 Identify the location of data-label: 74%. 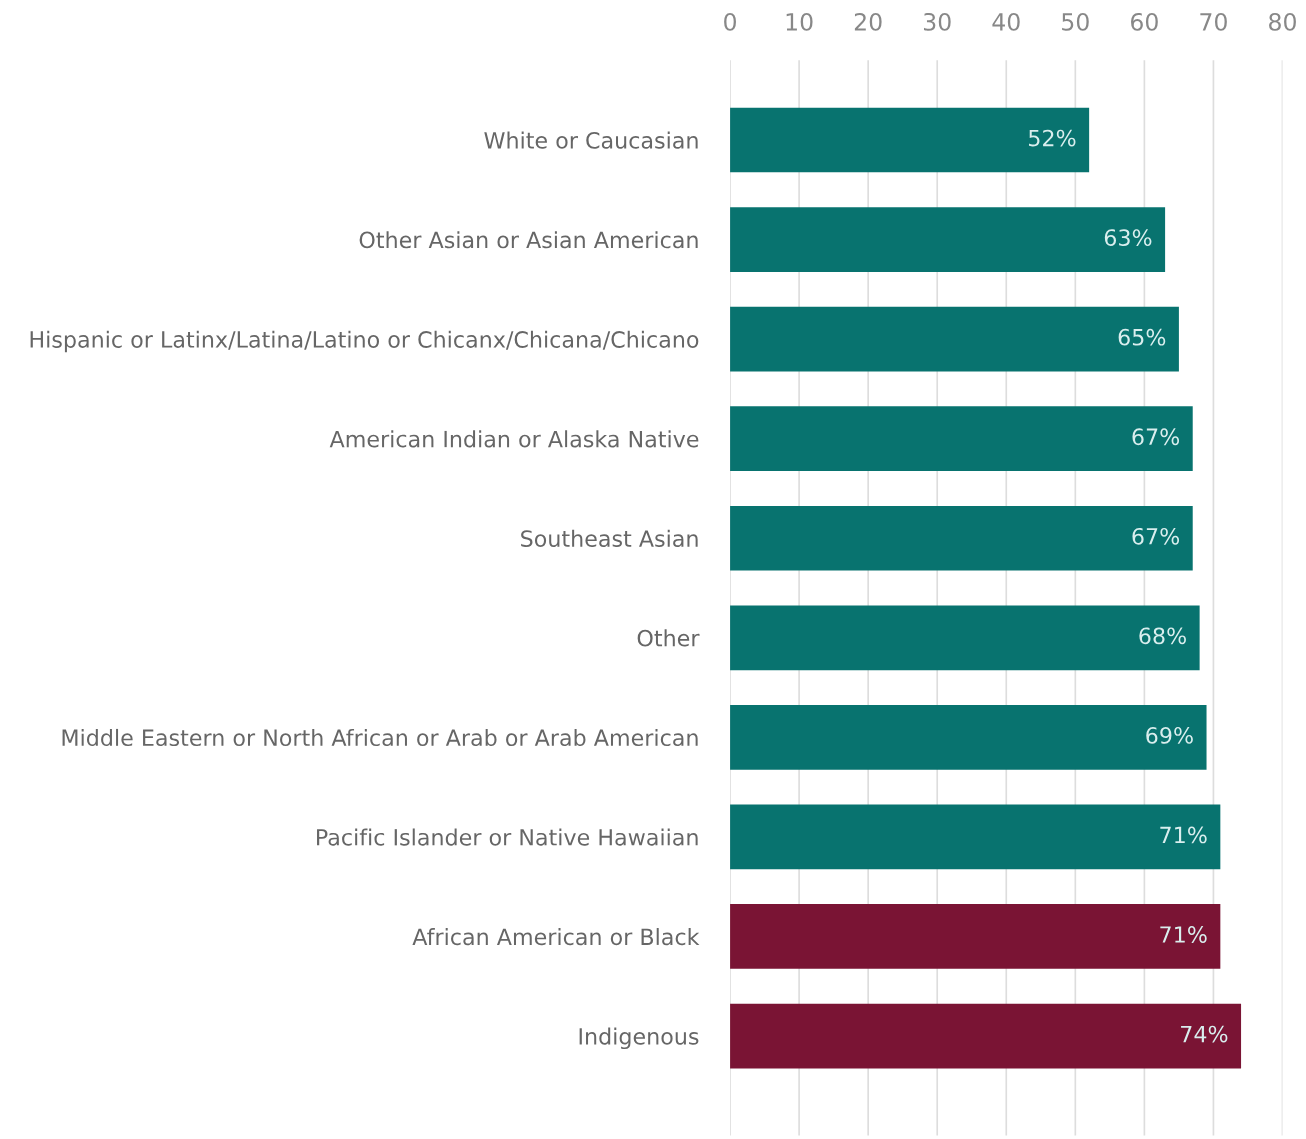
(1204, 1034).